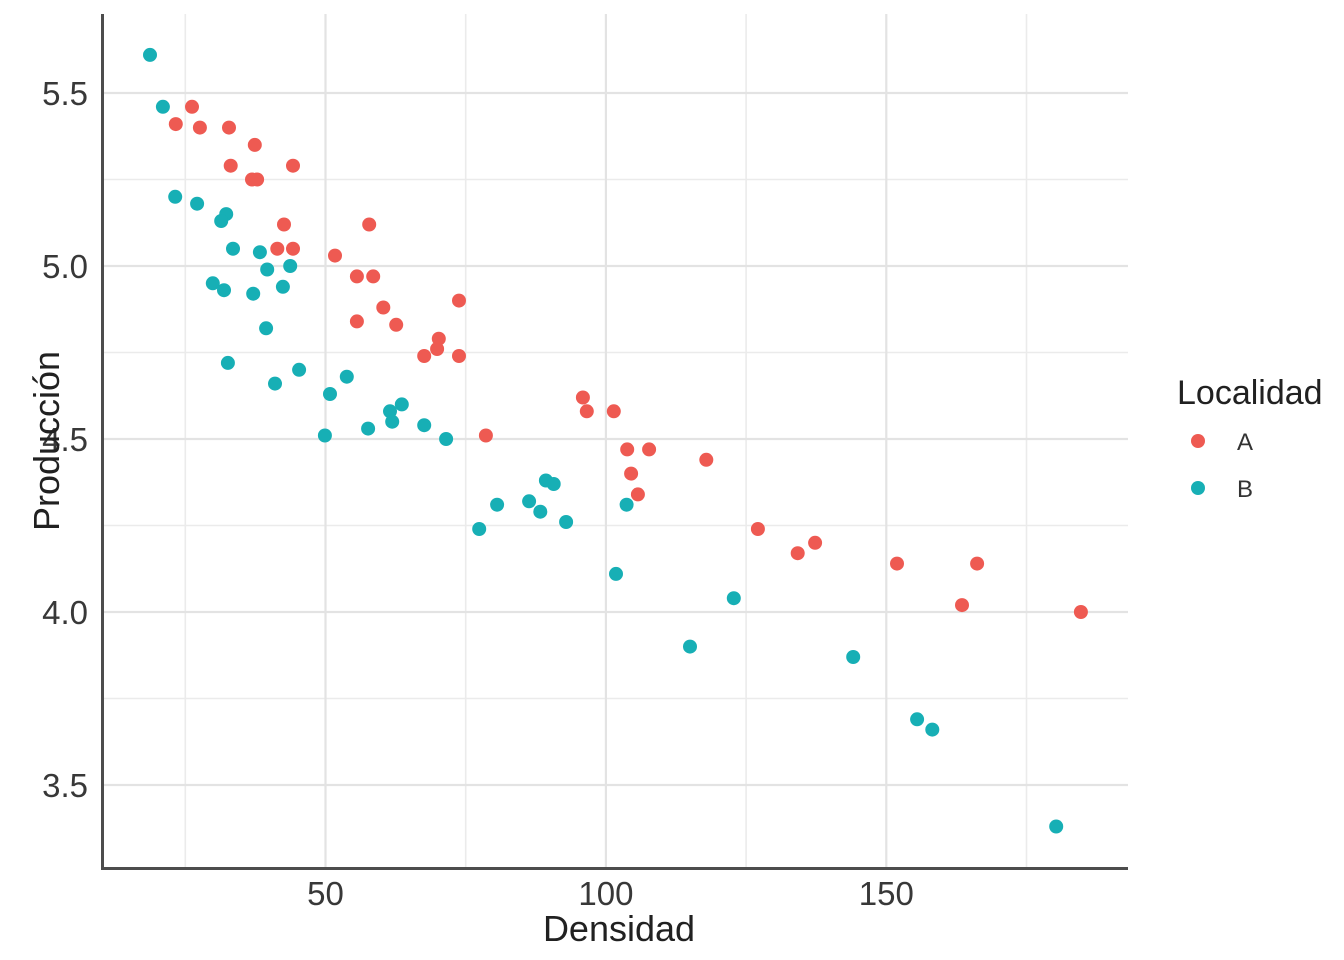 This screenshot has height=960, width=1344. I want to click on x-tick-label: 150, so click(886, 893).